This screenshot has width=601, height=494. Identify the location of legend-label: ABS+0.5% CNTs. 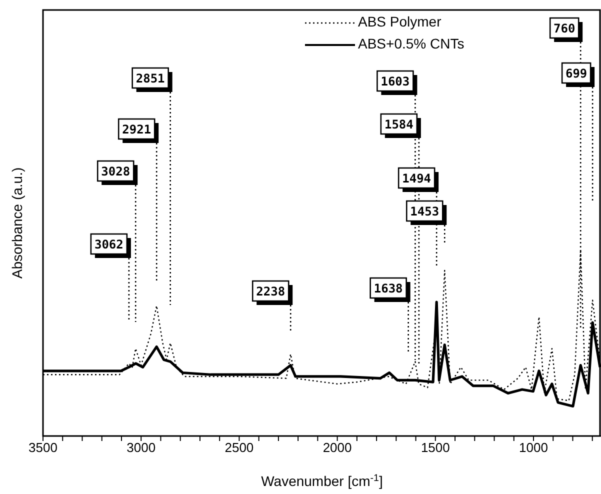
(411, 44).